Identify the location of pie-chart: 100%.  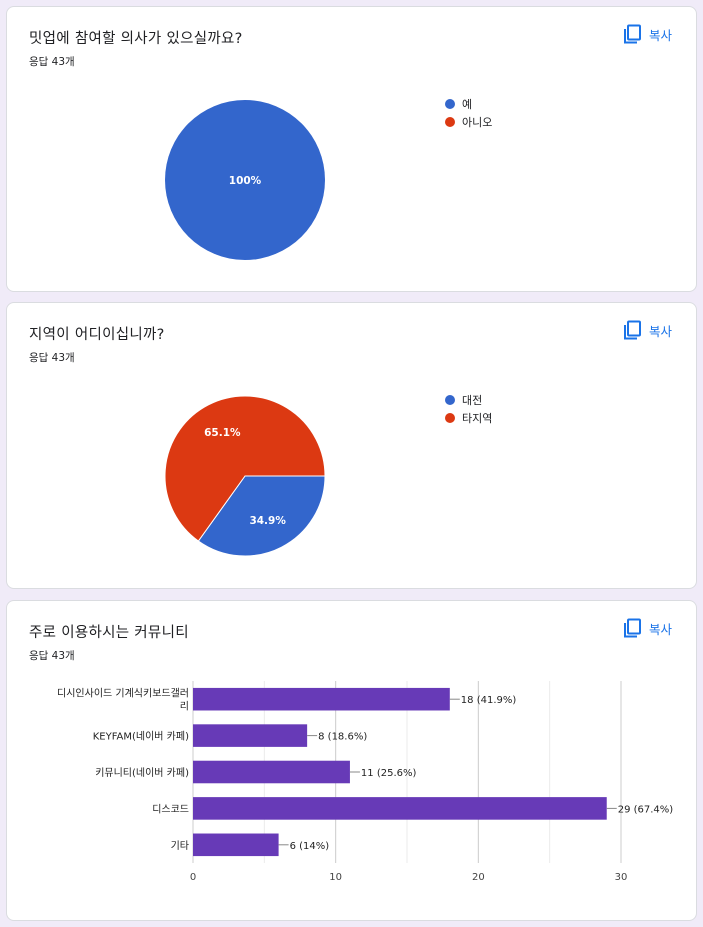
(245, 180).